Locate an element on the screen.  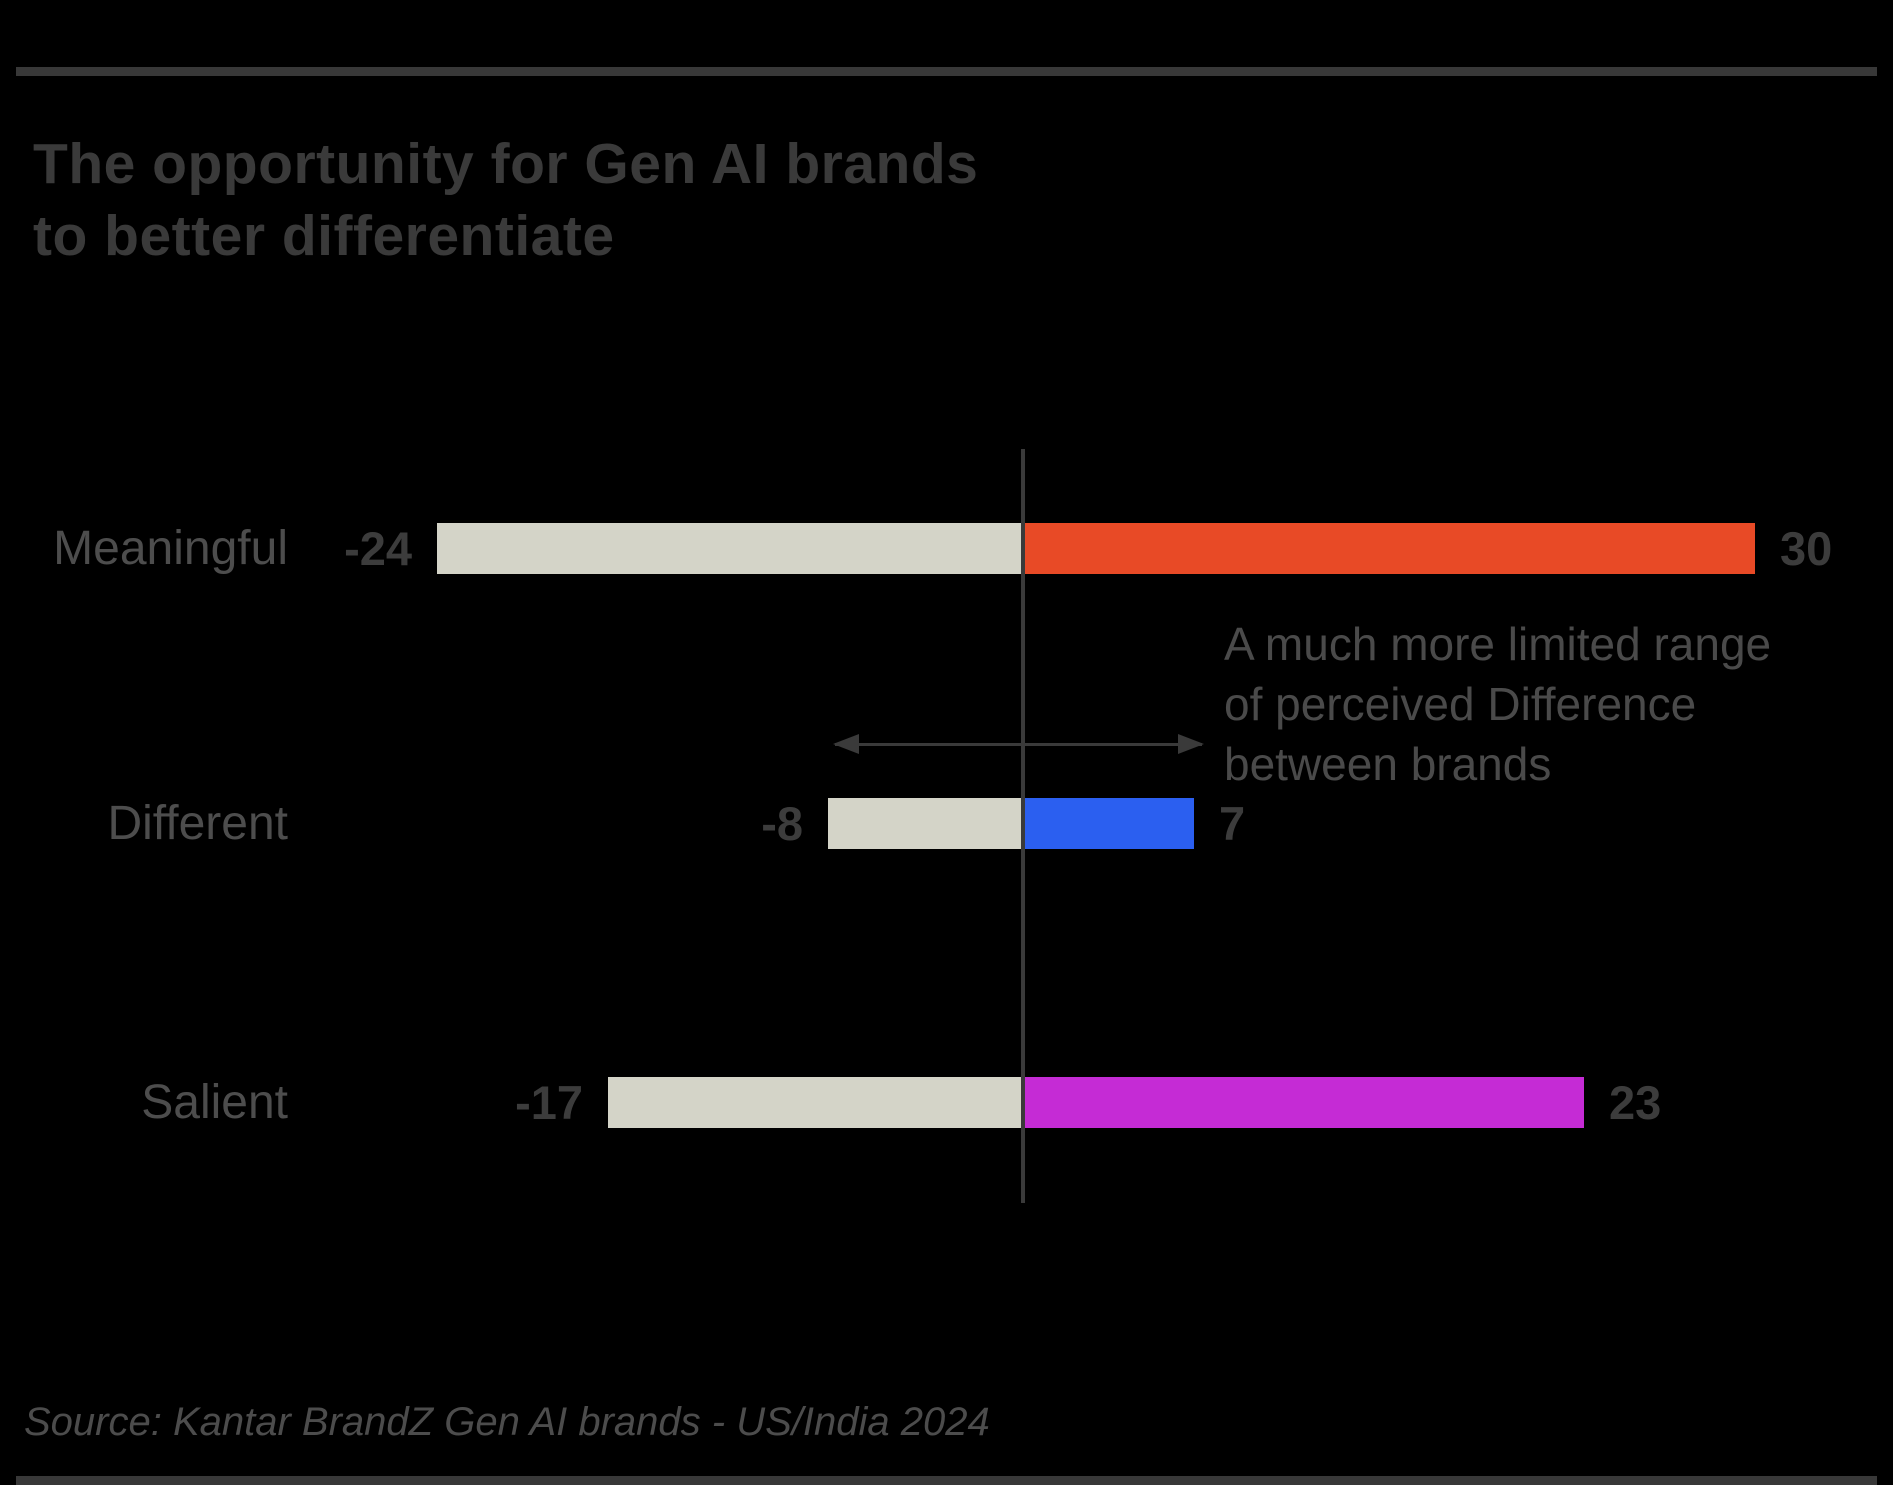
annotation-line3: between brands is located at coordinates (1388, 764).